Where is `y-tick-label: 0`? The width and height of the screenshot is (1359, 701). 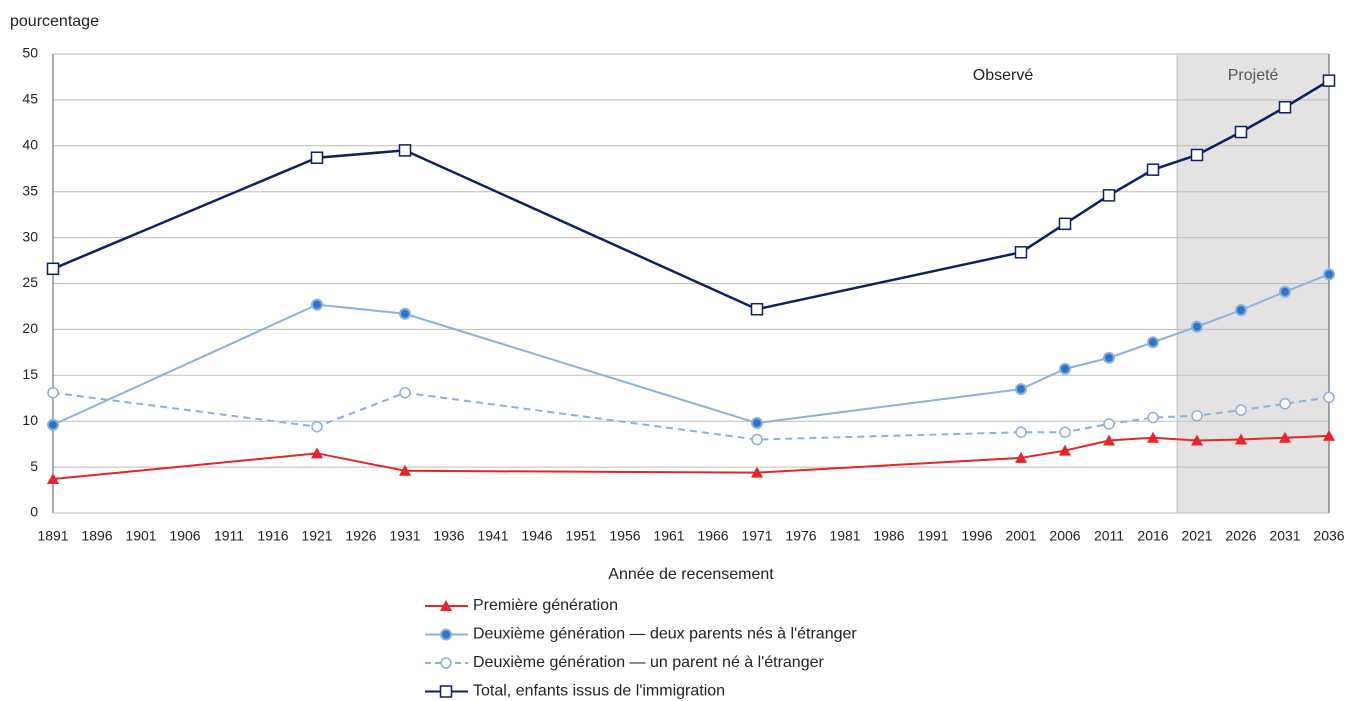
y-tick-label: 0 is located at coordinates (34, 512).